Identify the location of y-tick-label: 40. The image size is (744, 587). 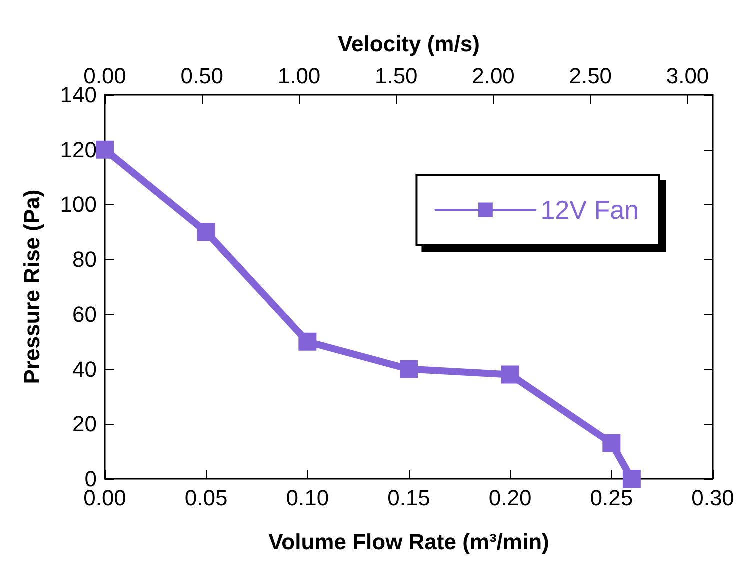
(84, 369).